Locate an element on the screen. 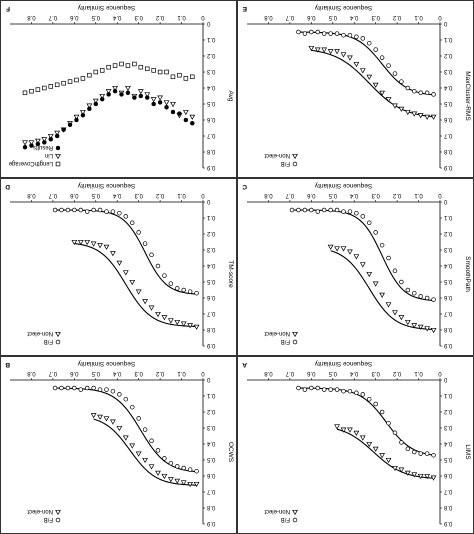 The height and width of the screenshot is (534, 474). x-tick-label: 0.7 is located at coordinates (289, 195).